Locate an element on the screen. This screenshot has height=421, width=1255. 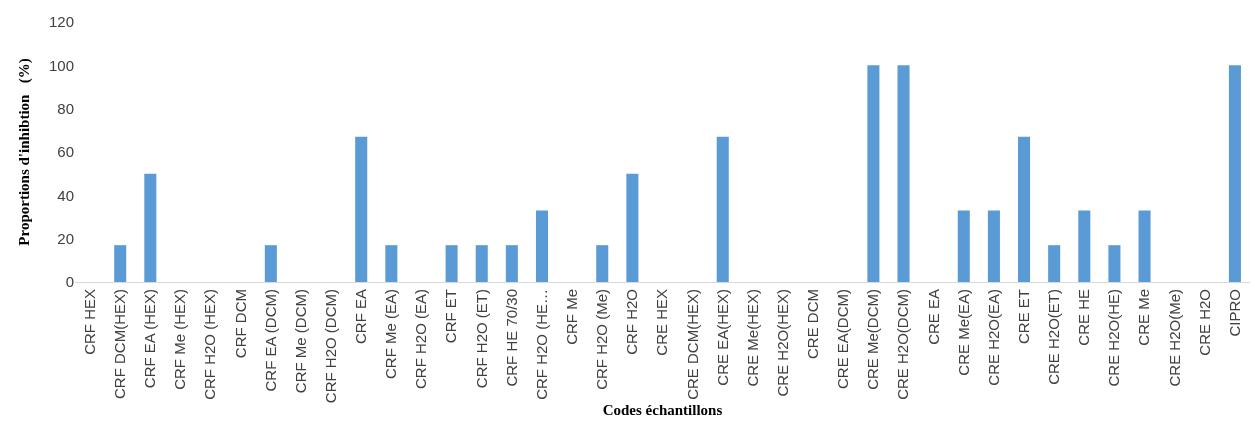
x-tick-label: CIPRO is located at coordinates (1234, 313).